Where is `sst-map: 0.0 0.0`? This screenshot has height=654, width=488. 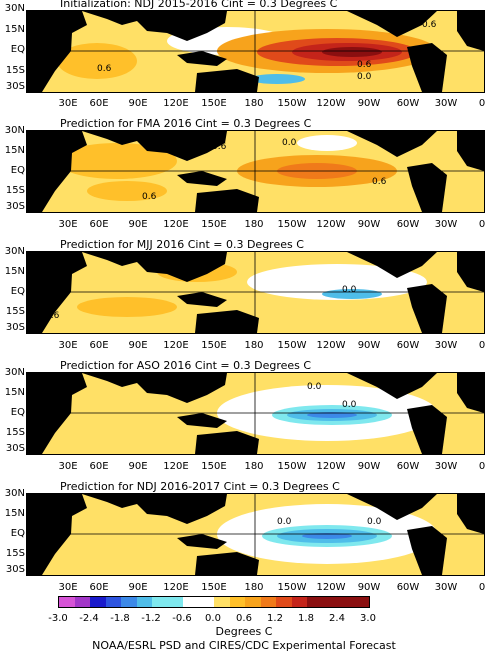
sst-map: 0.0 0.0 is located at coordinates (255, 413).